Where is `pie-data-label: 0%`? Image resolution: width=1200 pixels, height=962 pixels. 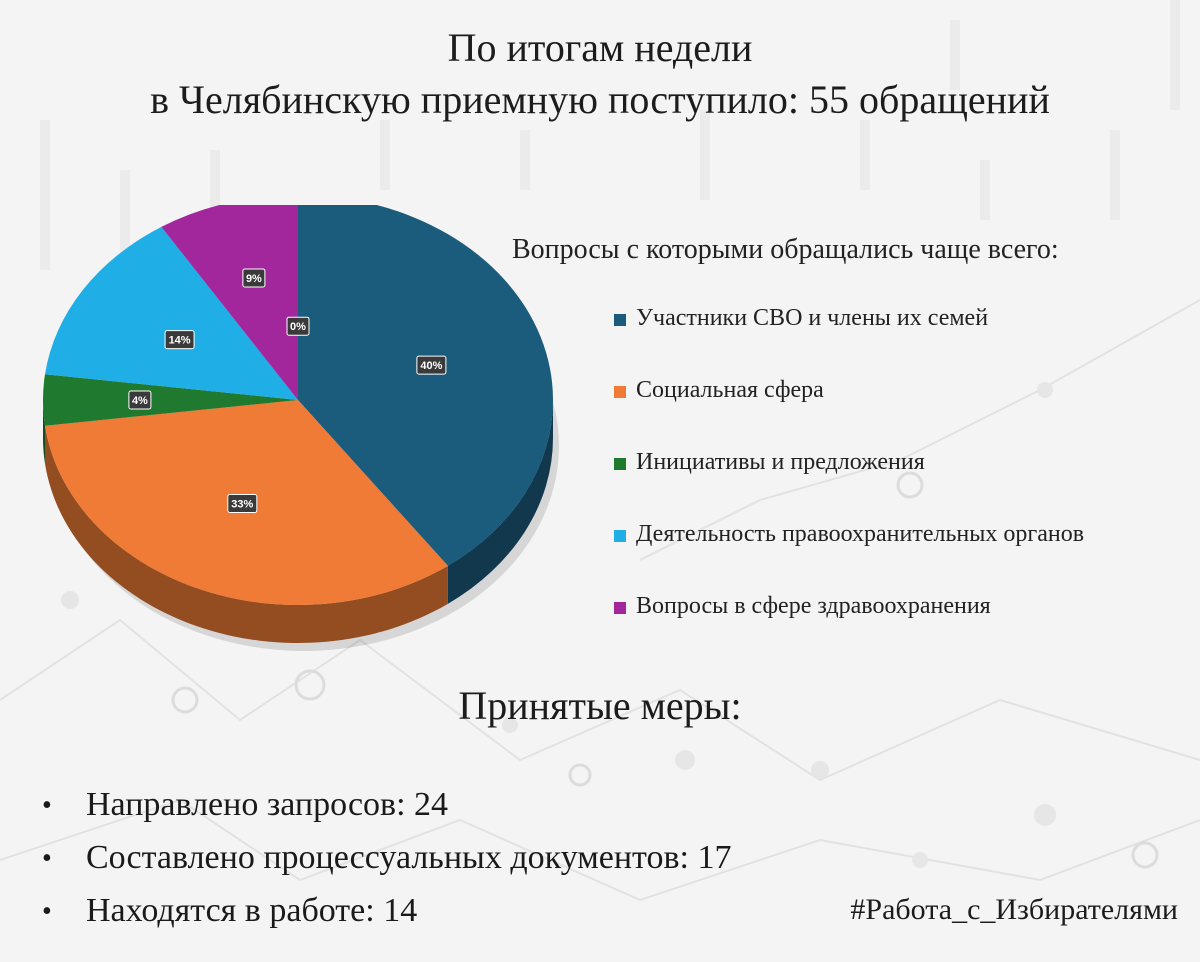 pie-data-label: 0% is located at coordinates (298, 326).